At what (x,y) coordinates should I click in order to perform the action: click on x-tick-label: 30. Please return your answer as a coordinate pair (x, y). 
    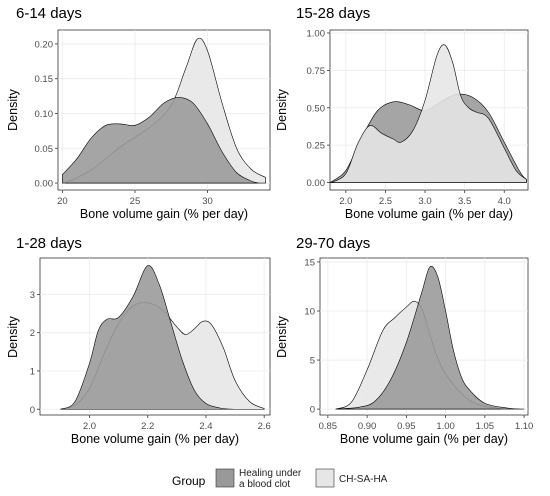
    Looking at the image, I should click on (207, 201).